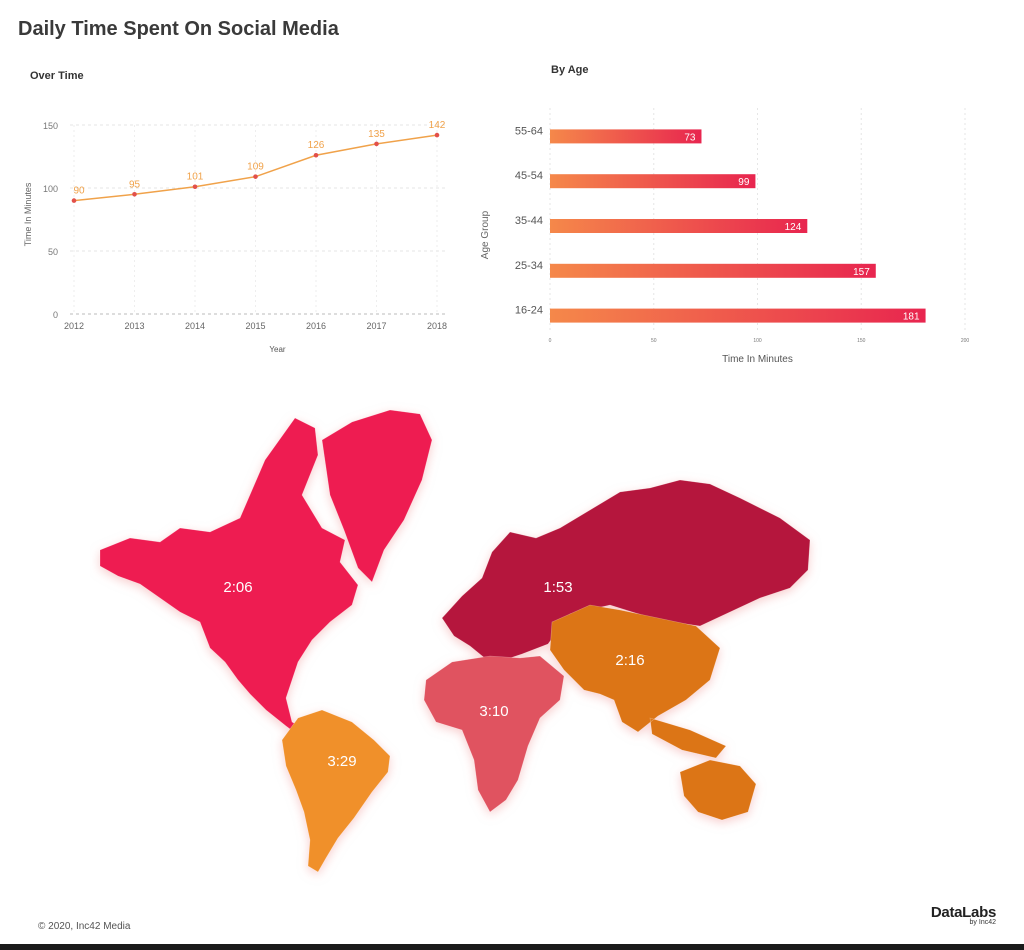 Image resolution: width=1024 pixels, height=950 pixels. I want to click on data-label: 126, so click(316, 145).